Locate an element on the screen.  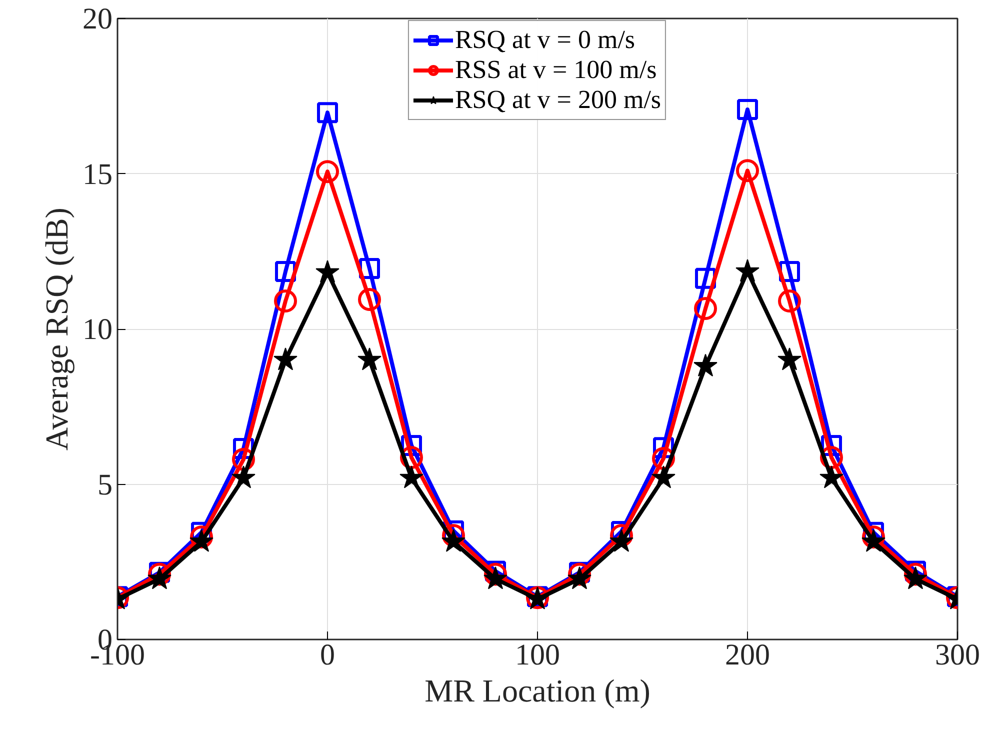
y-axis-title: Average RSQ (dB) is located at coordinates (56, 329).